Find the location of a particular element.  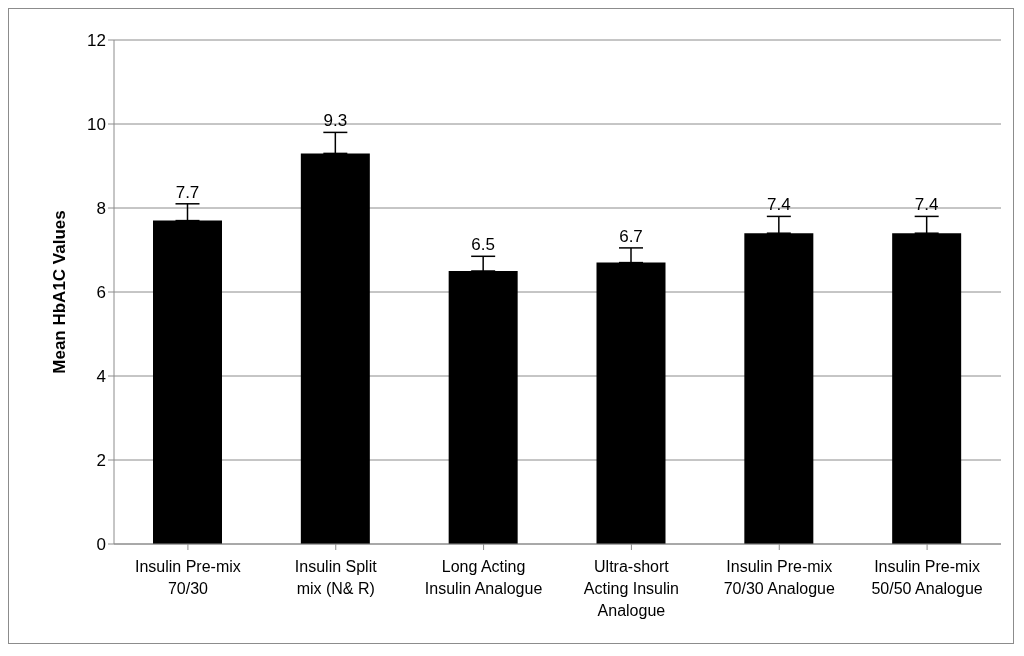

data-label: 9.3 is located at coordinates (335, 121).